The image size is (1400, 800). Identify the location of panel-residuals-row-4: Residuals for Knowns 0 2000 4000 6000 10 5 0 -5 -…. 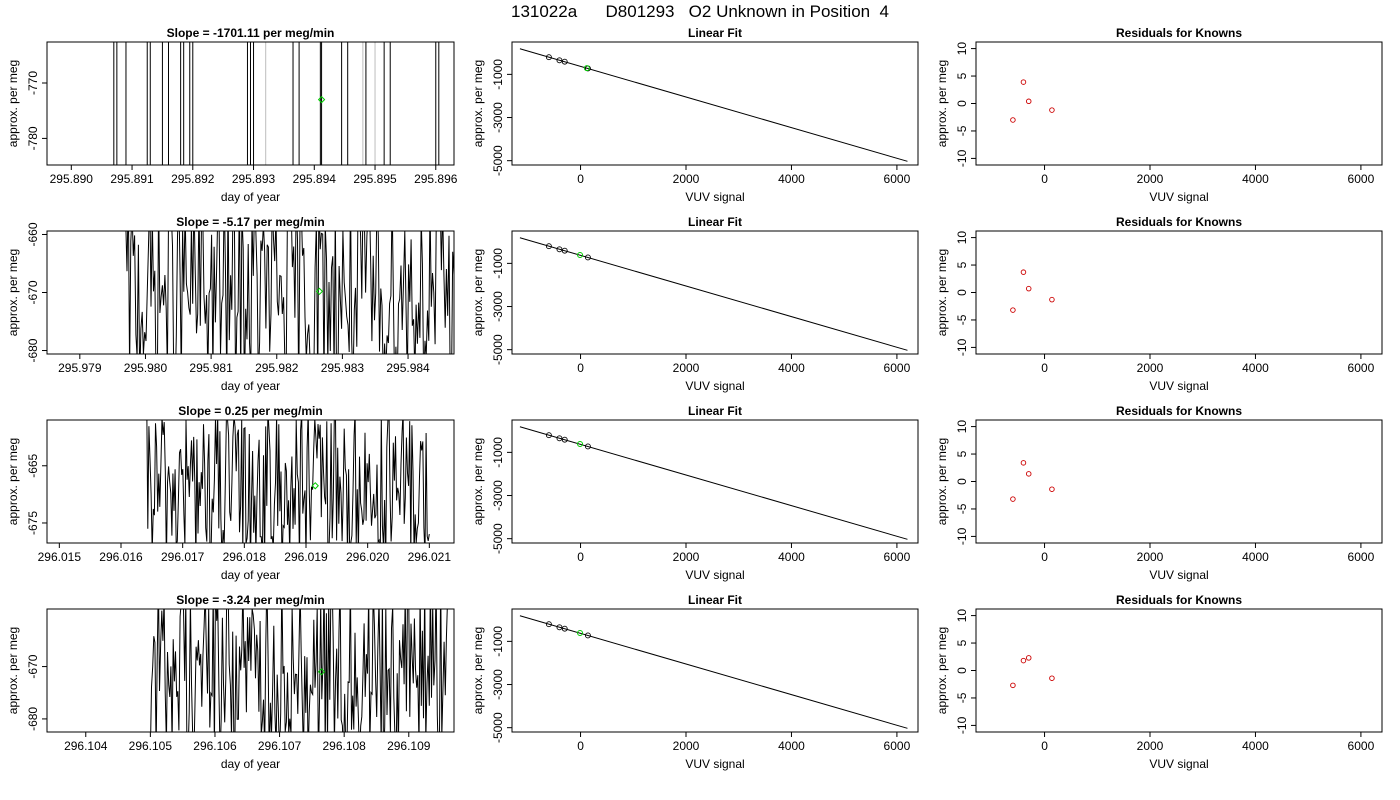
(1159, 682).